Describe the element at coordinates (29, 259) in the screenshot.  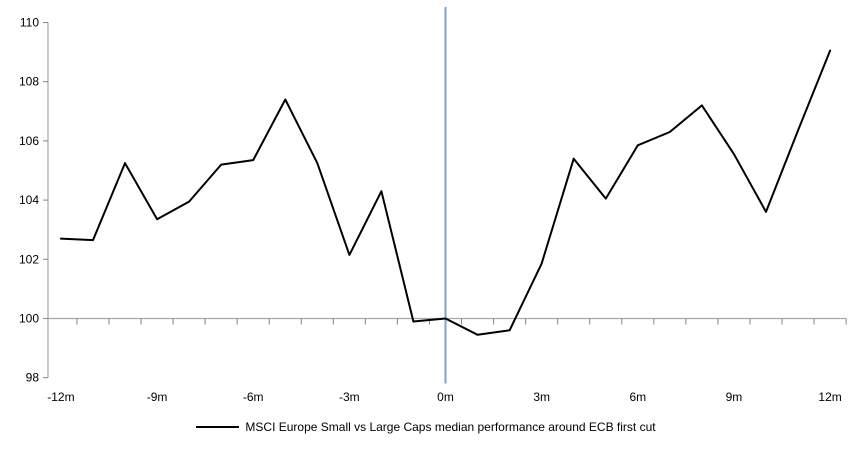
I see `y-axis-tick-label: 102` at that location.